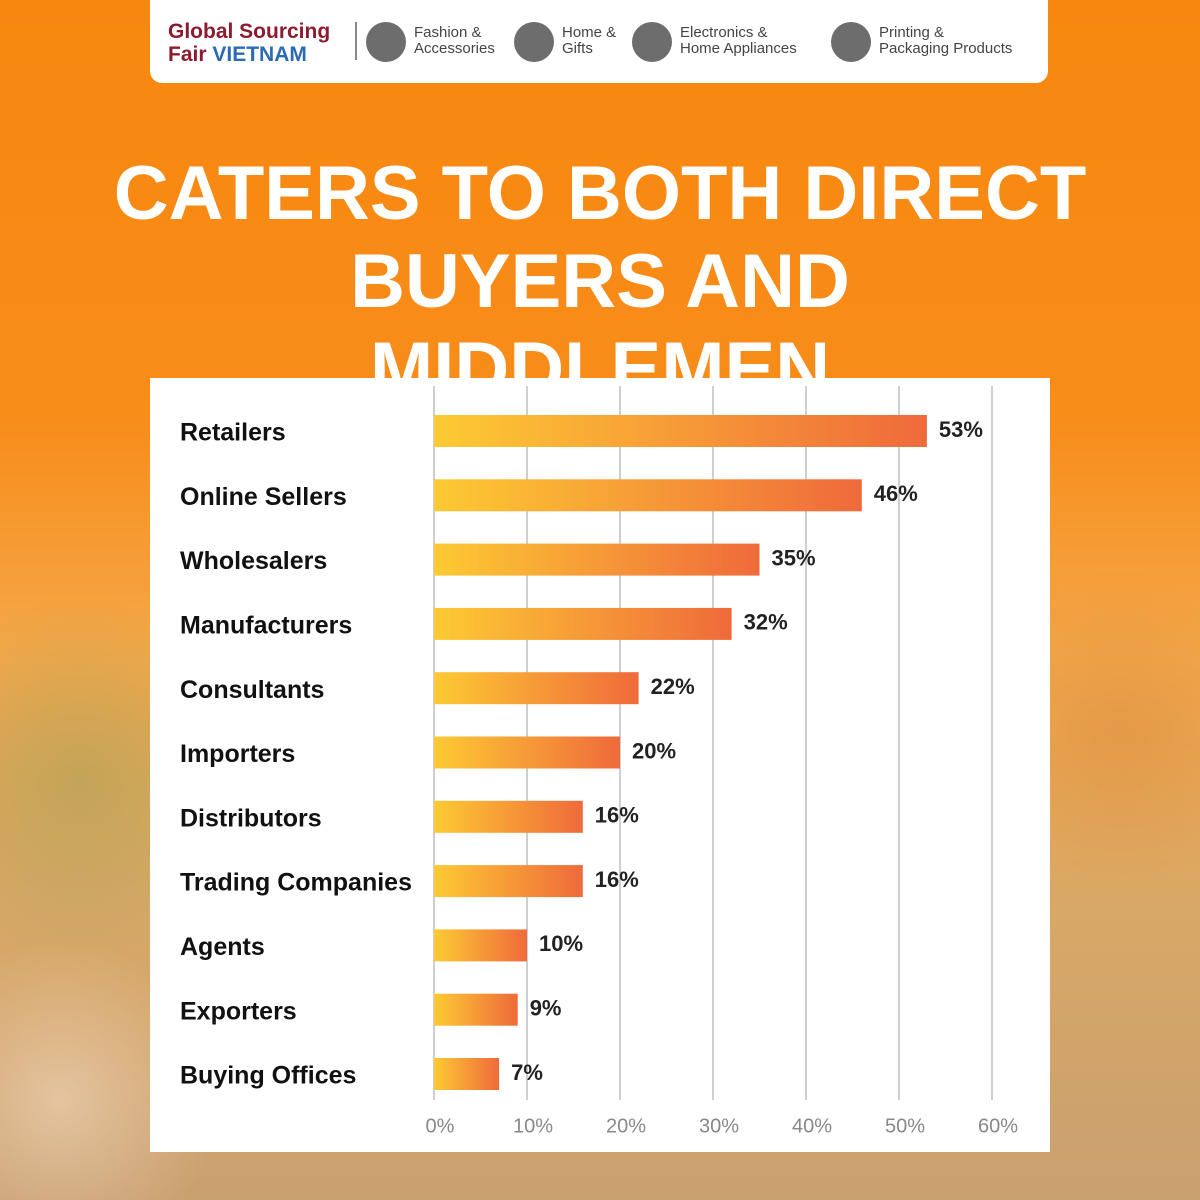 The width and height of the screenshot is (1200, 1200). I want to click on y-tick-label: Wholesalers, so click(253, 561).